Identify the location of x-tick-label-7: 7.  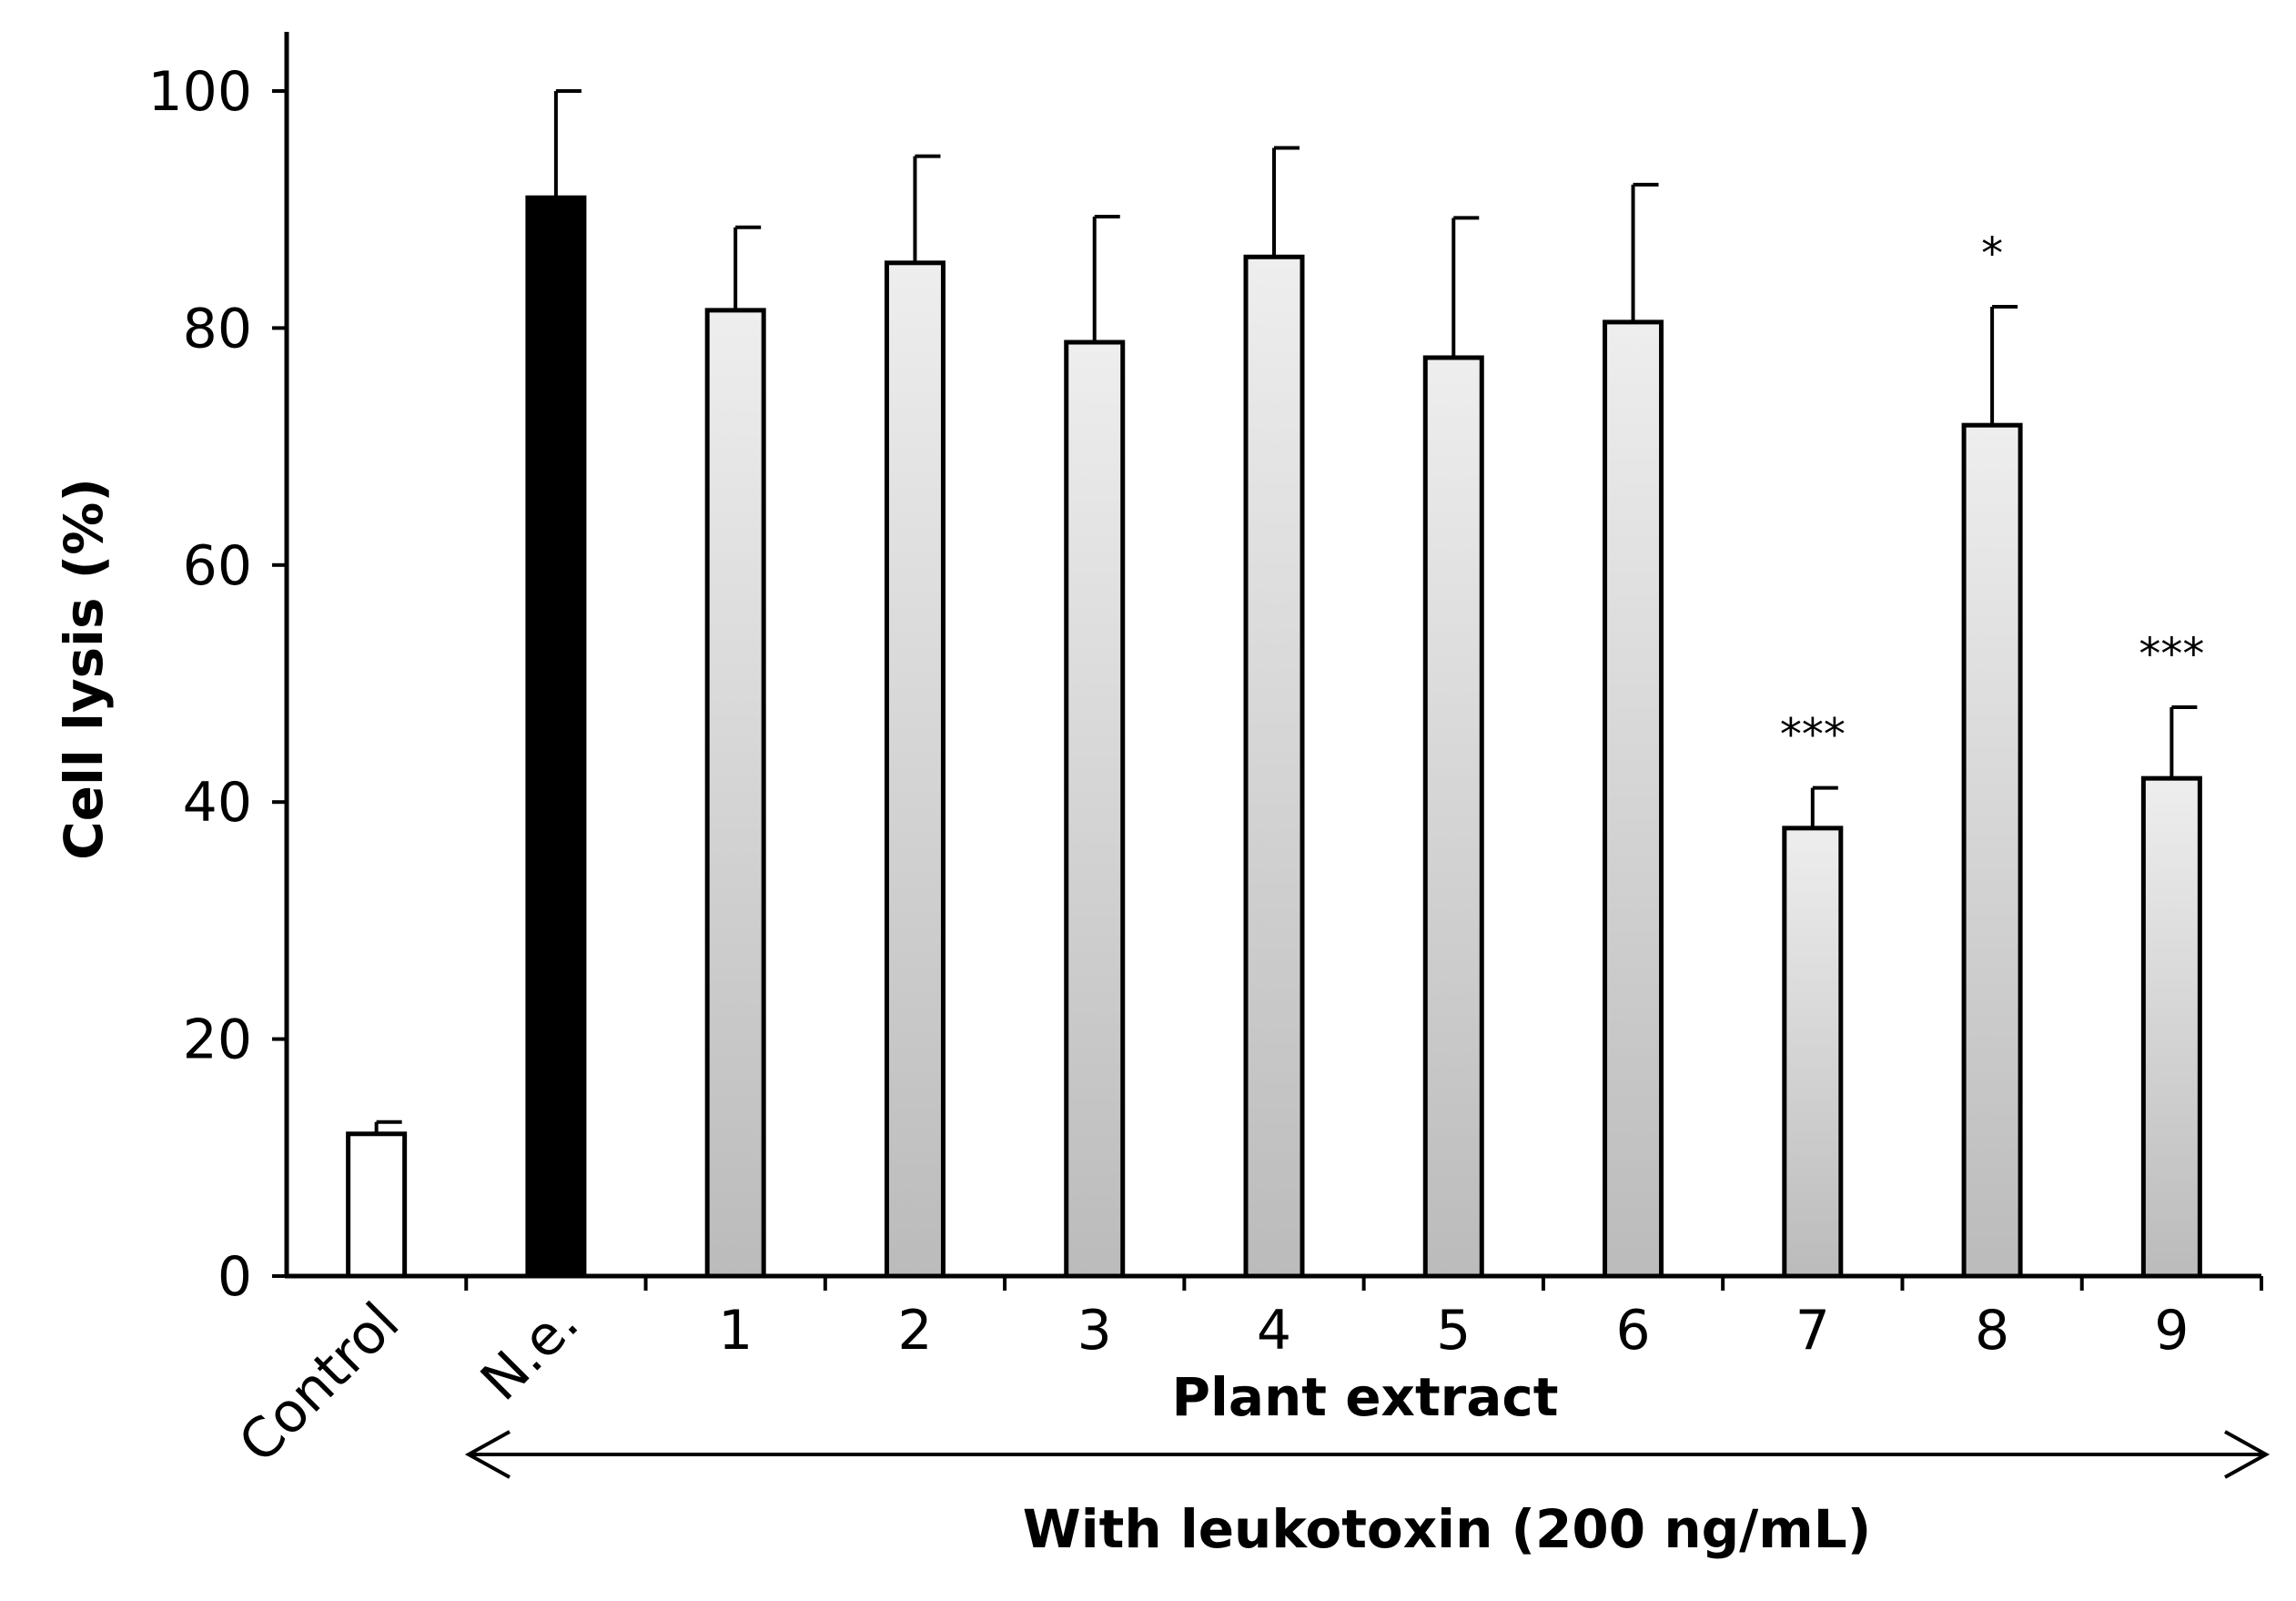
(1813, 1331).